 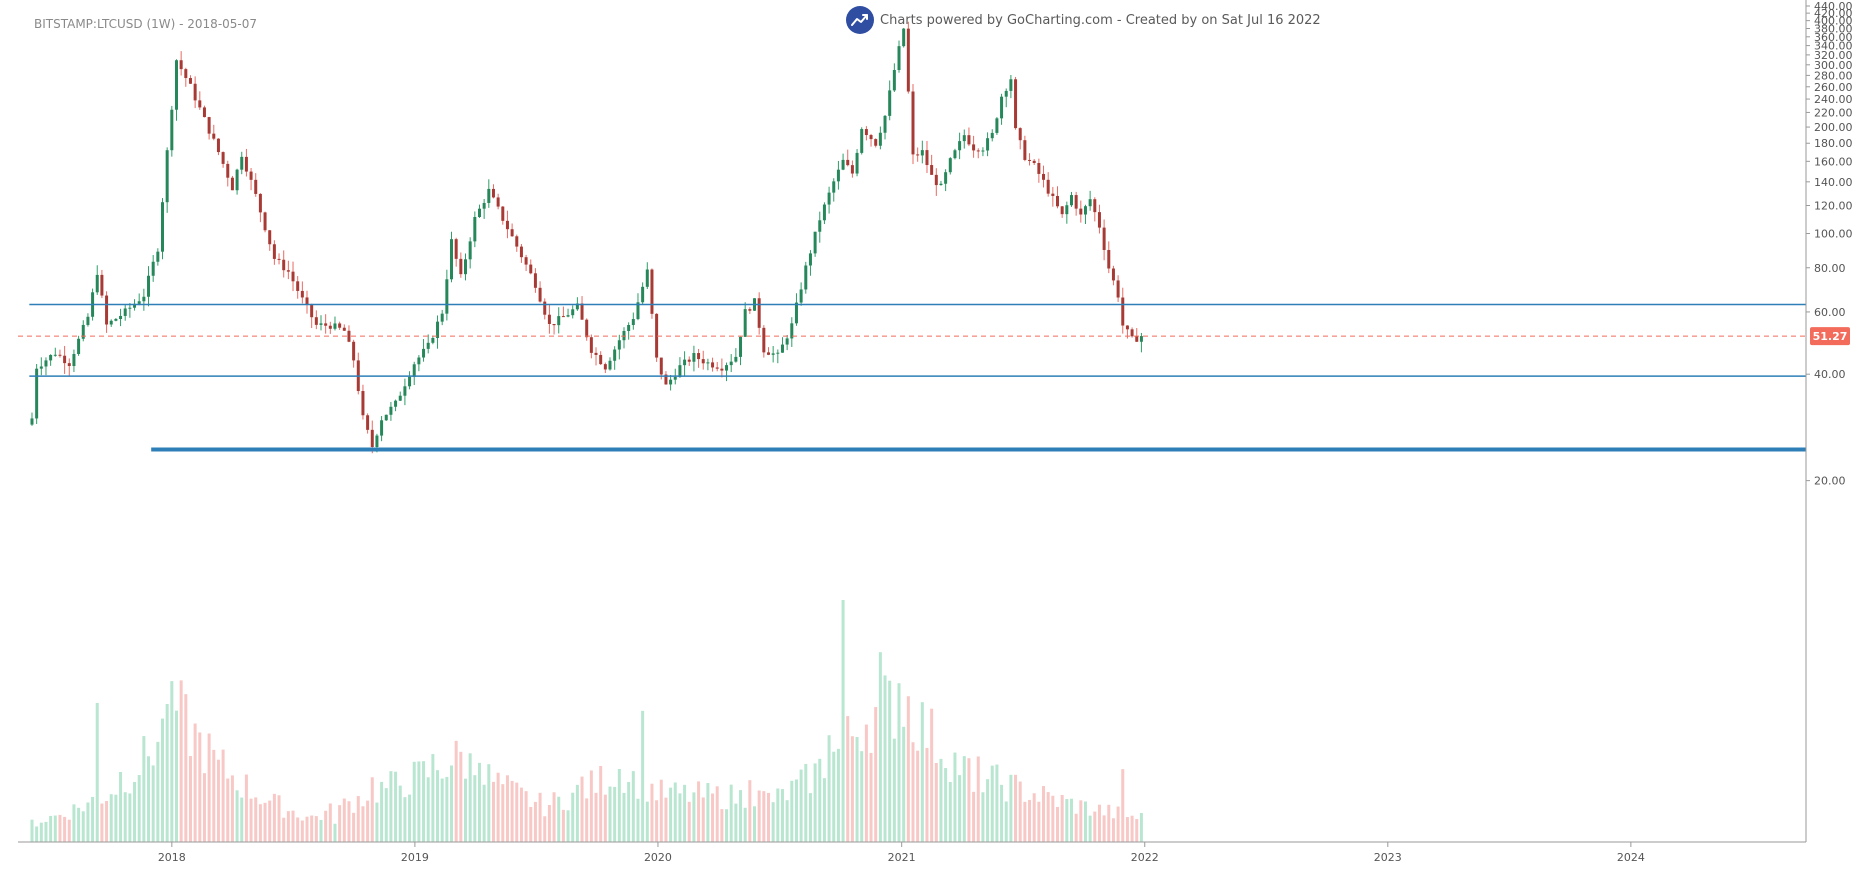 What do you see at coordinates (1833, 13) in the screenshot?
I see `price-tick-label: 420.00` at bounding box center [1833, 13].